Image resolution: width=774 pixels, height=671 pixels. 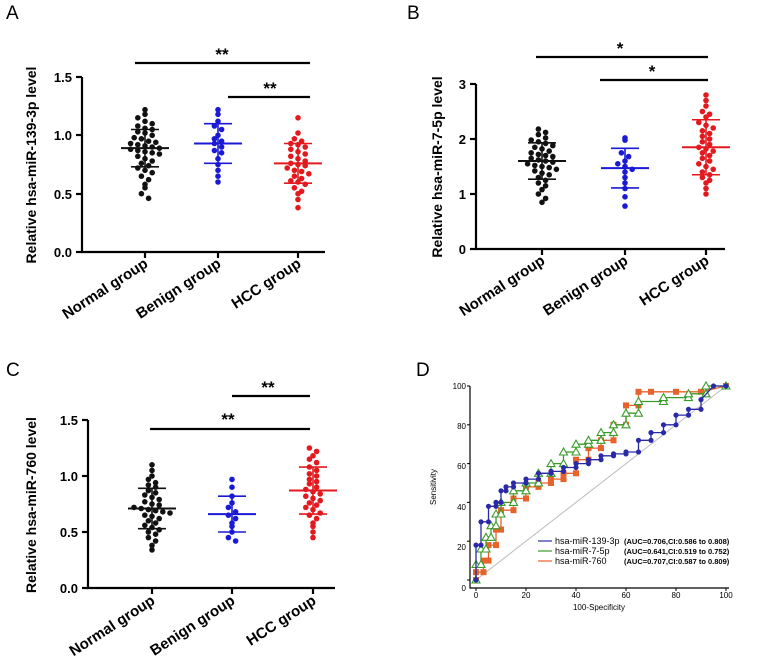 What do you see at coordinates (675, 280) in the screenshot?
I see `panel-b-category-hcc: HCC group` at bounding box center [675, 280].